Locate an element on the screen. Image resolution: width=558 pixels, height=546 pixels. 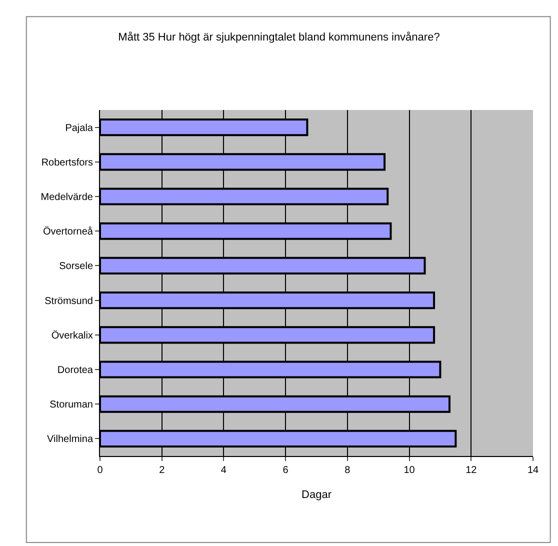
x-tick-label: 10 is located at coordinates (410, 470).